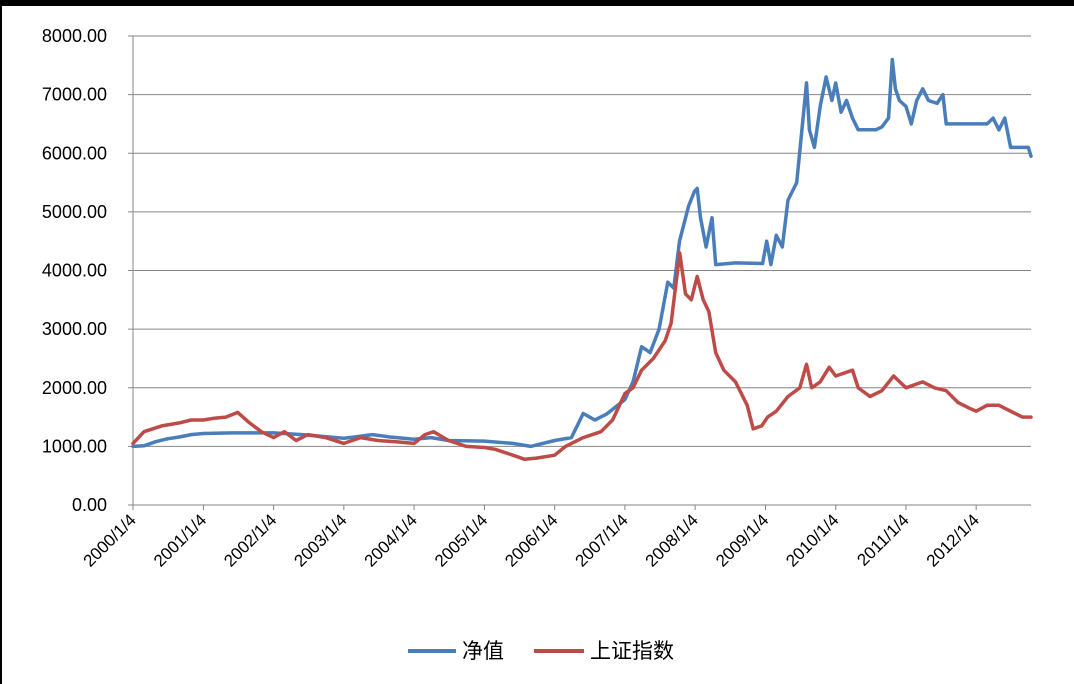  What do you see at coordinates (74, 153) in the screenshot?
I see `y-tick-label: 6000.00` at bounding box center [74, 153].